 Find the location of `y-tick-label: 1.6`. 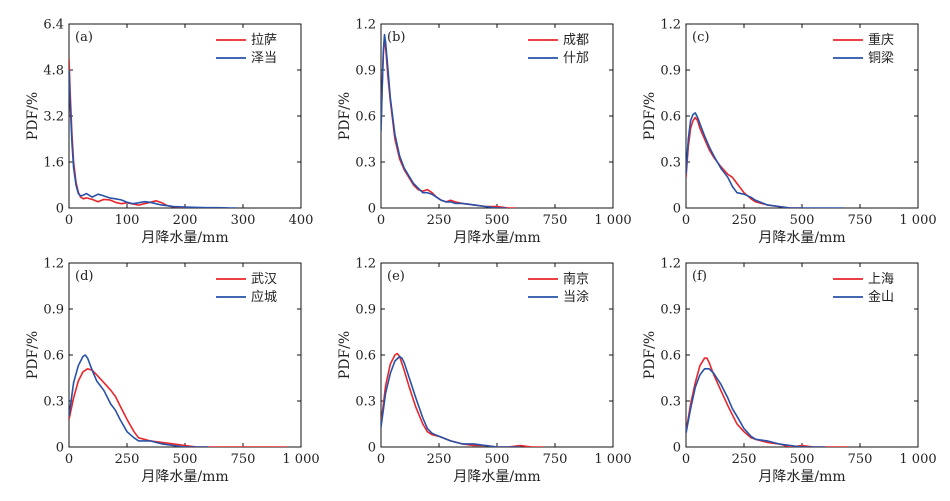

y-tick-label: 1.6 is located at coordinates (53, 163).